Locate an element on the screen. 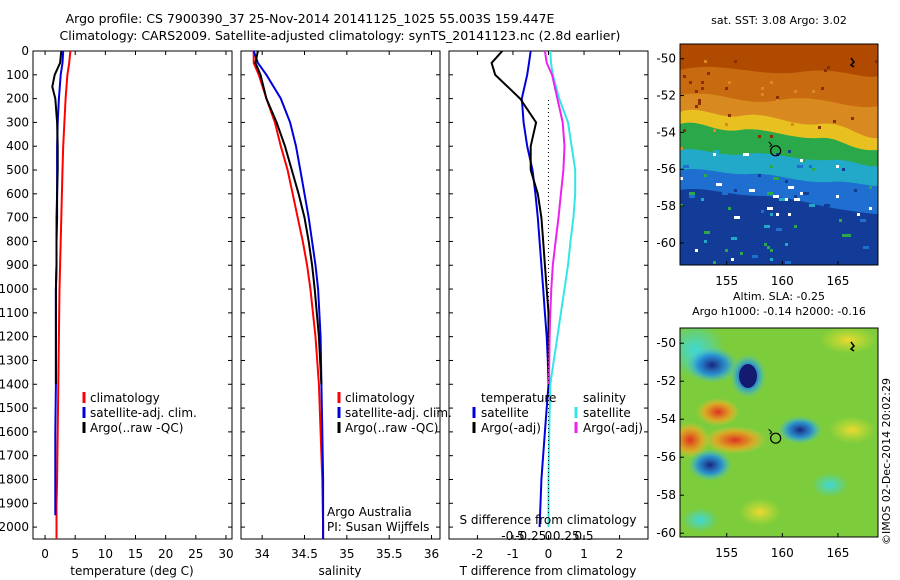 This screenshot has height=580, width=900. legend-satellite-label: satellite-adj. clim. is located at coordinates (143, 413).